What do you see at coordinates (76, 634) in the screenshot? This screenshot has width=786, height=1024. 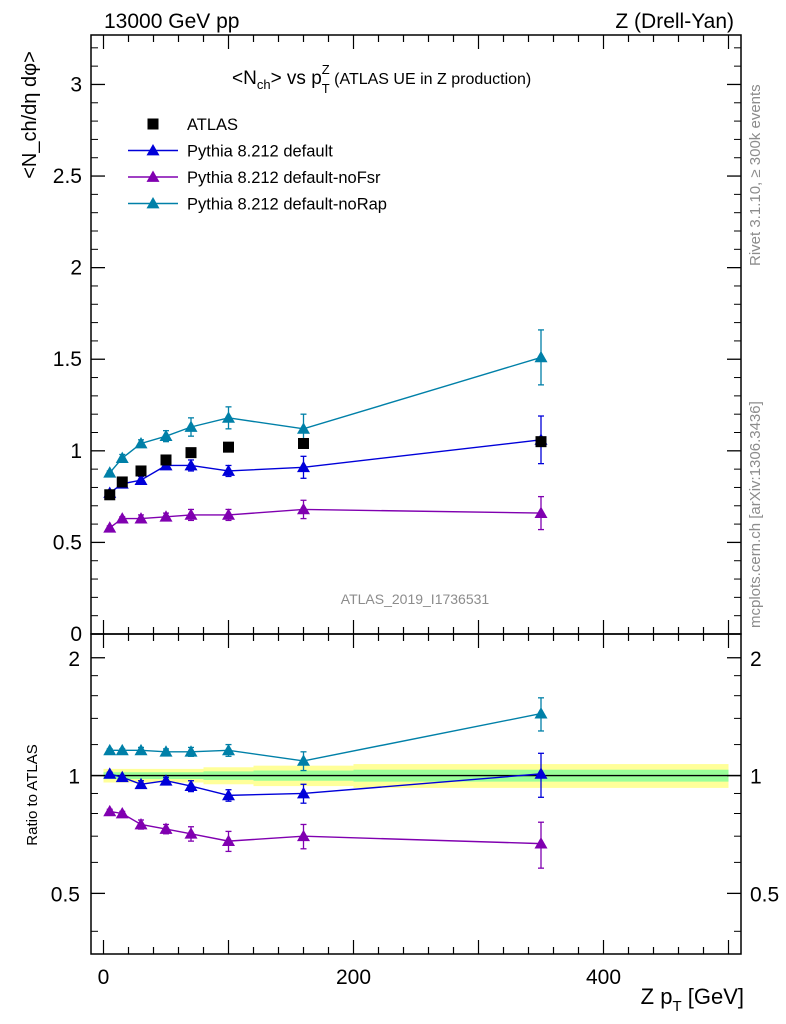 I see `main-y-tick-label: 0` at bounding box center [76, 634].